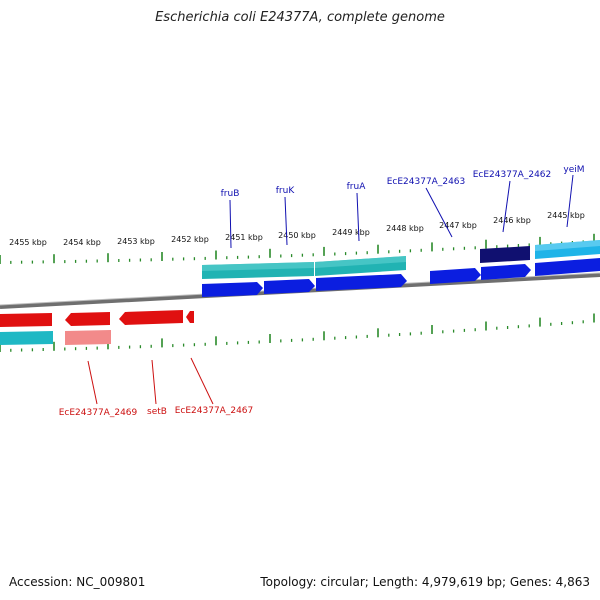 Image resolution: width=600 pixels, height=600 pixels. Describe the element at coordinates (405, 228) in the screenshot. I see `scale-label-2448: 2448 kbp` at that location.